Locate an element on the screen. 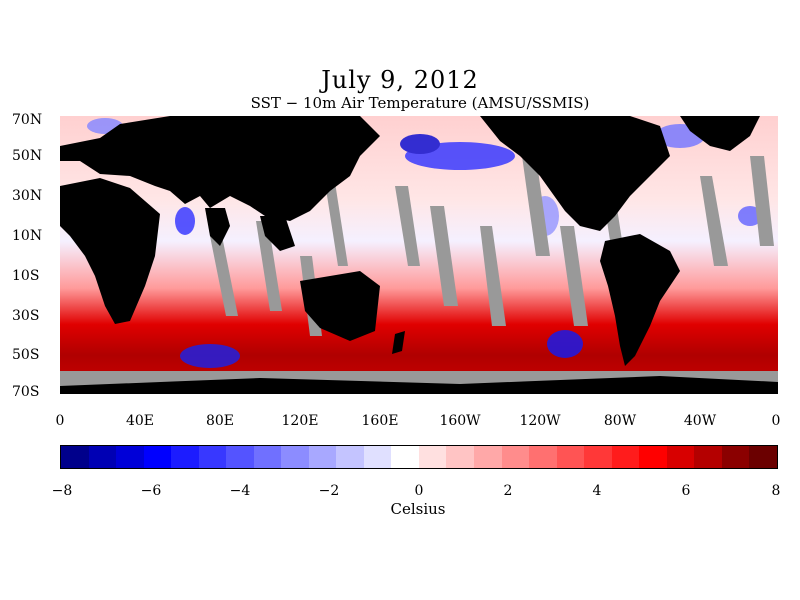 This screenshot has height=600, width=800. lon-label-160w: 160W is located at coordinates (460, 421).